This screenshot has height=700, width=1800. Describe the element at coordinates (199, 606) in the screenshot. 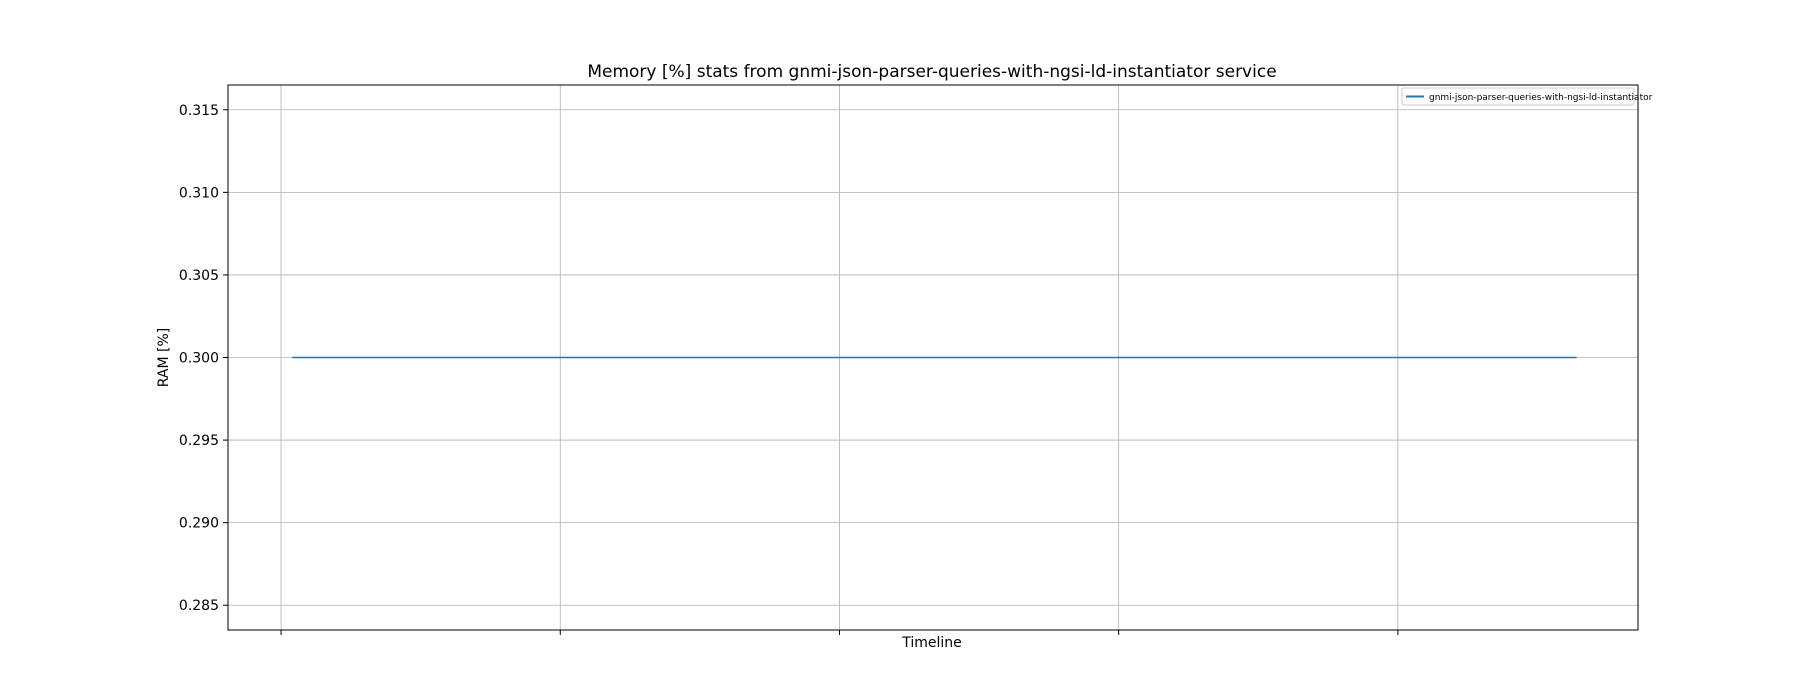

I see `y-tick-label: 0.285` at that location.